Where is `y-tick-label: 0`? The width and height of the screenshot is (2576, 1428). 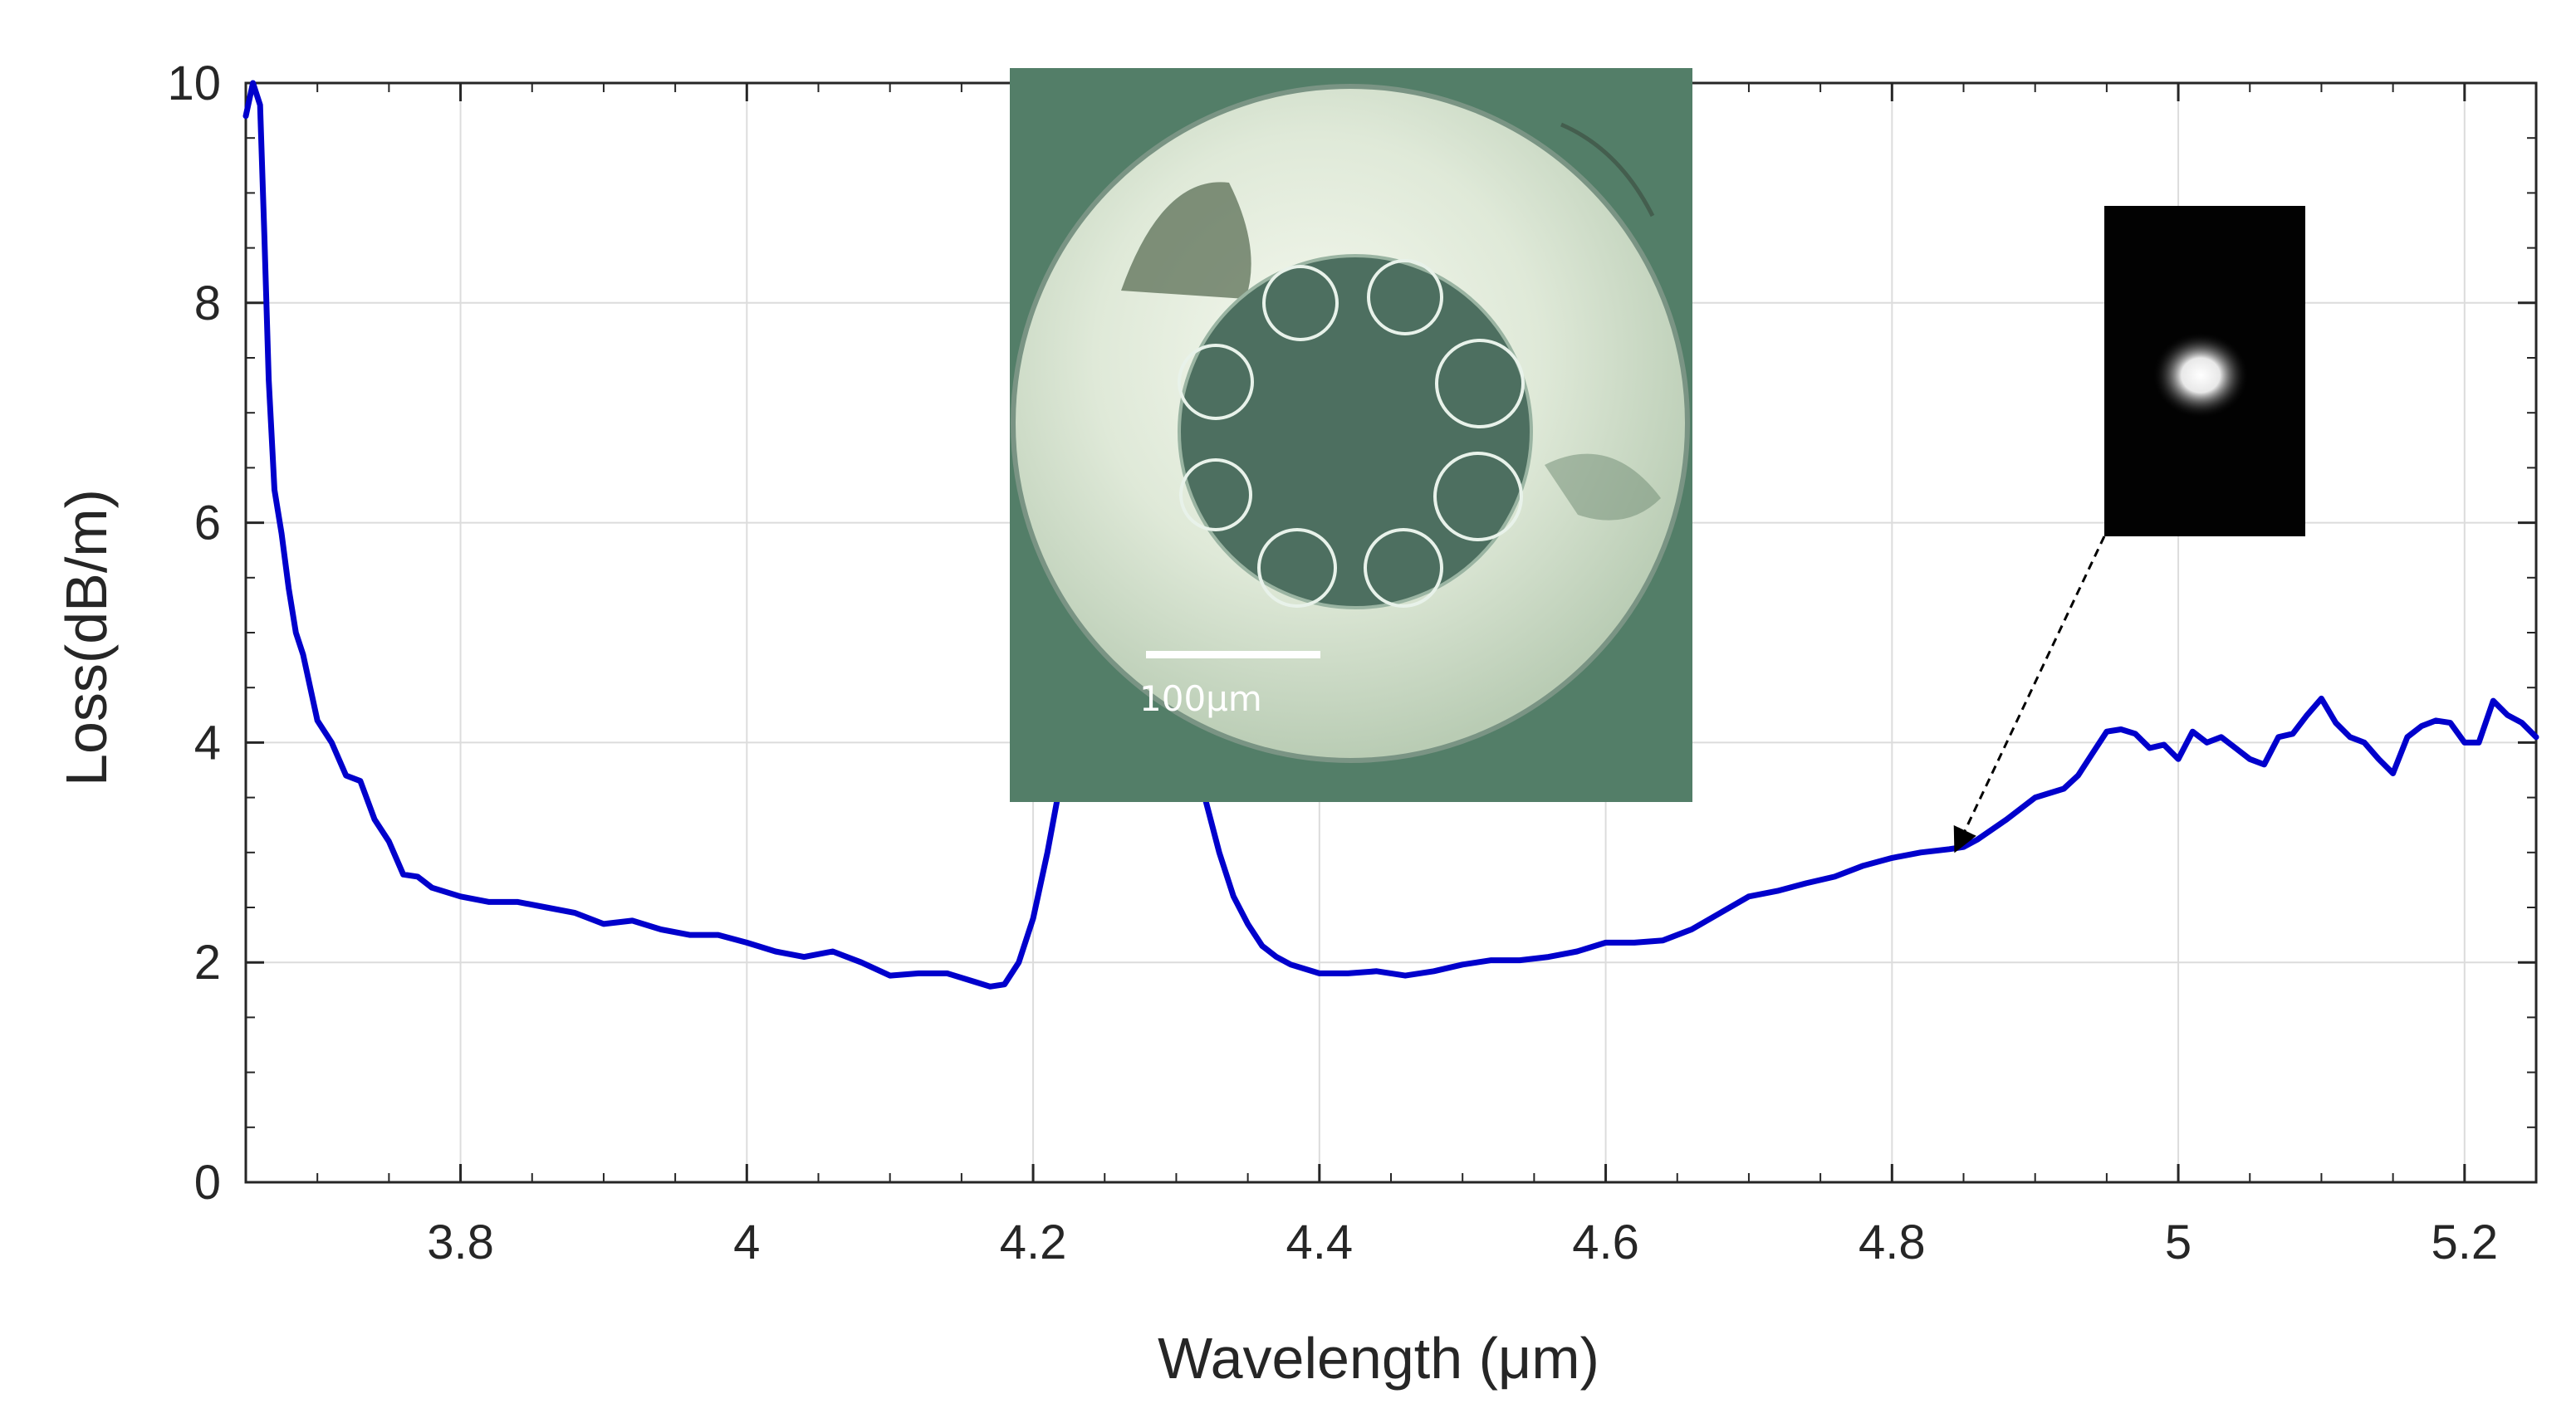 y-tick-label: 0 is located at coordinates (208, 1183).